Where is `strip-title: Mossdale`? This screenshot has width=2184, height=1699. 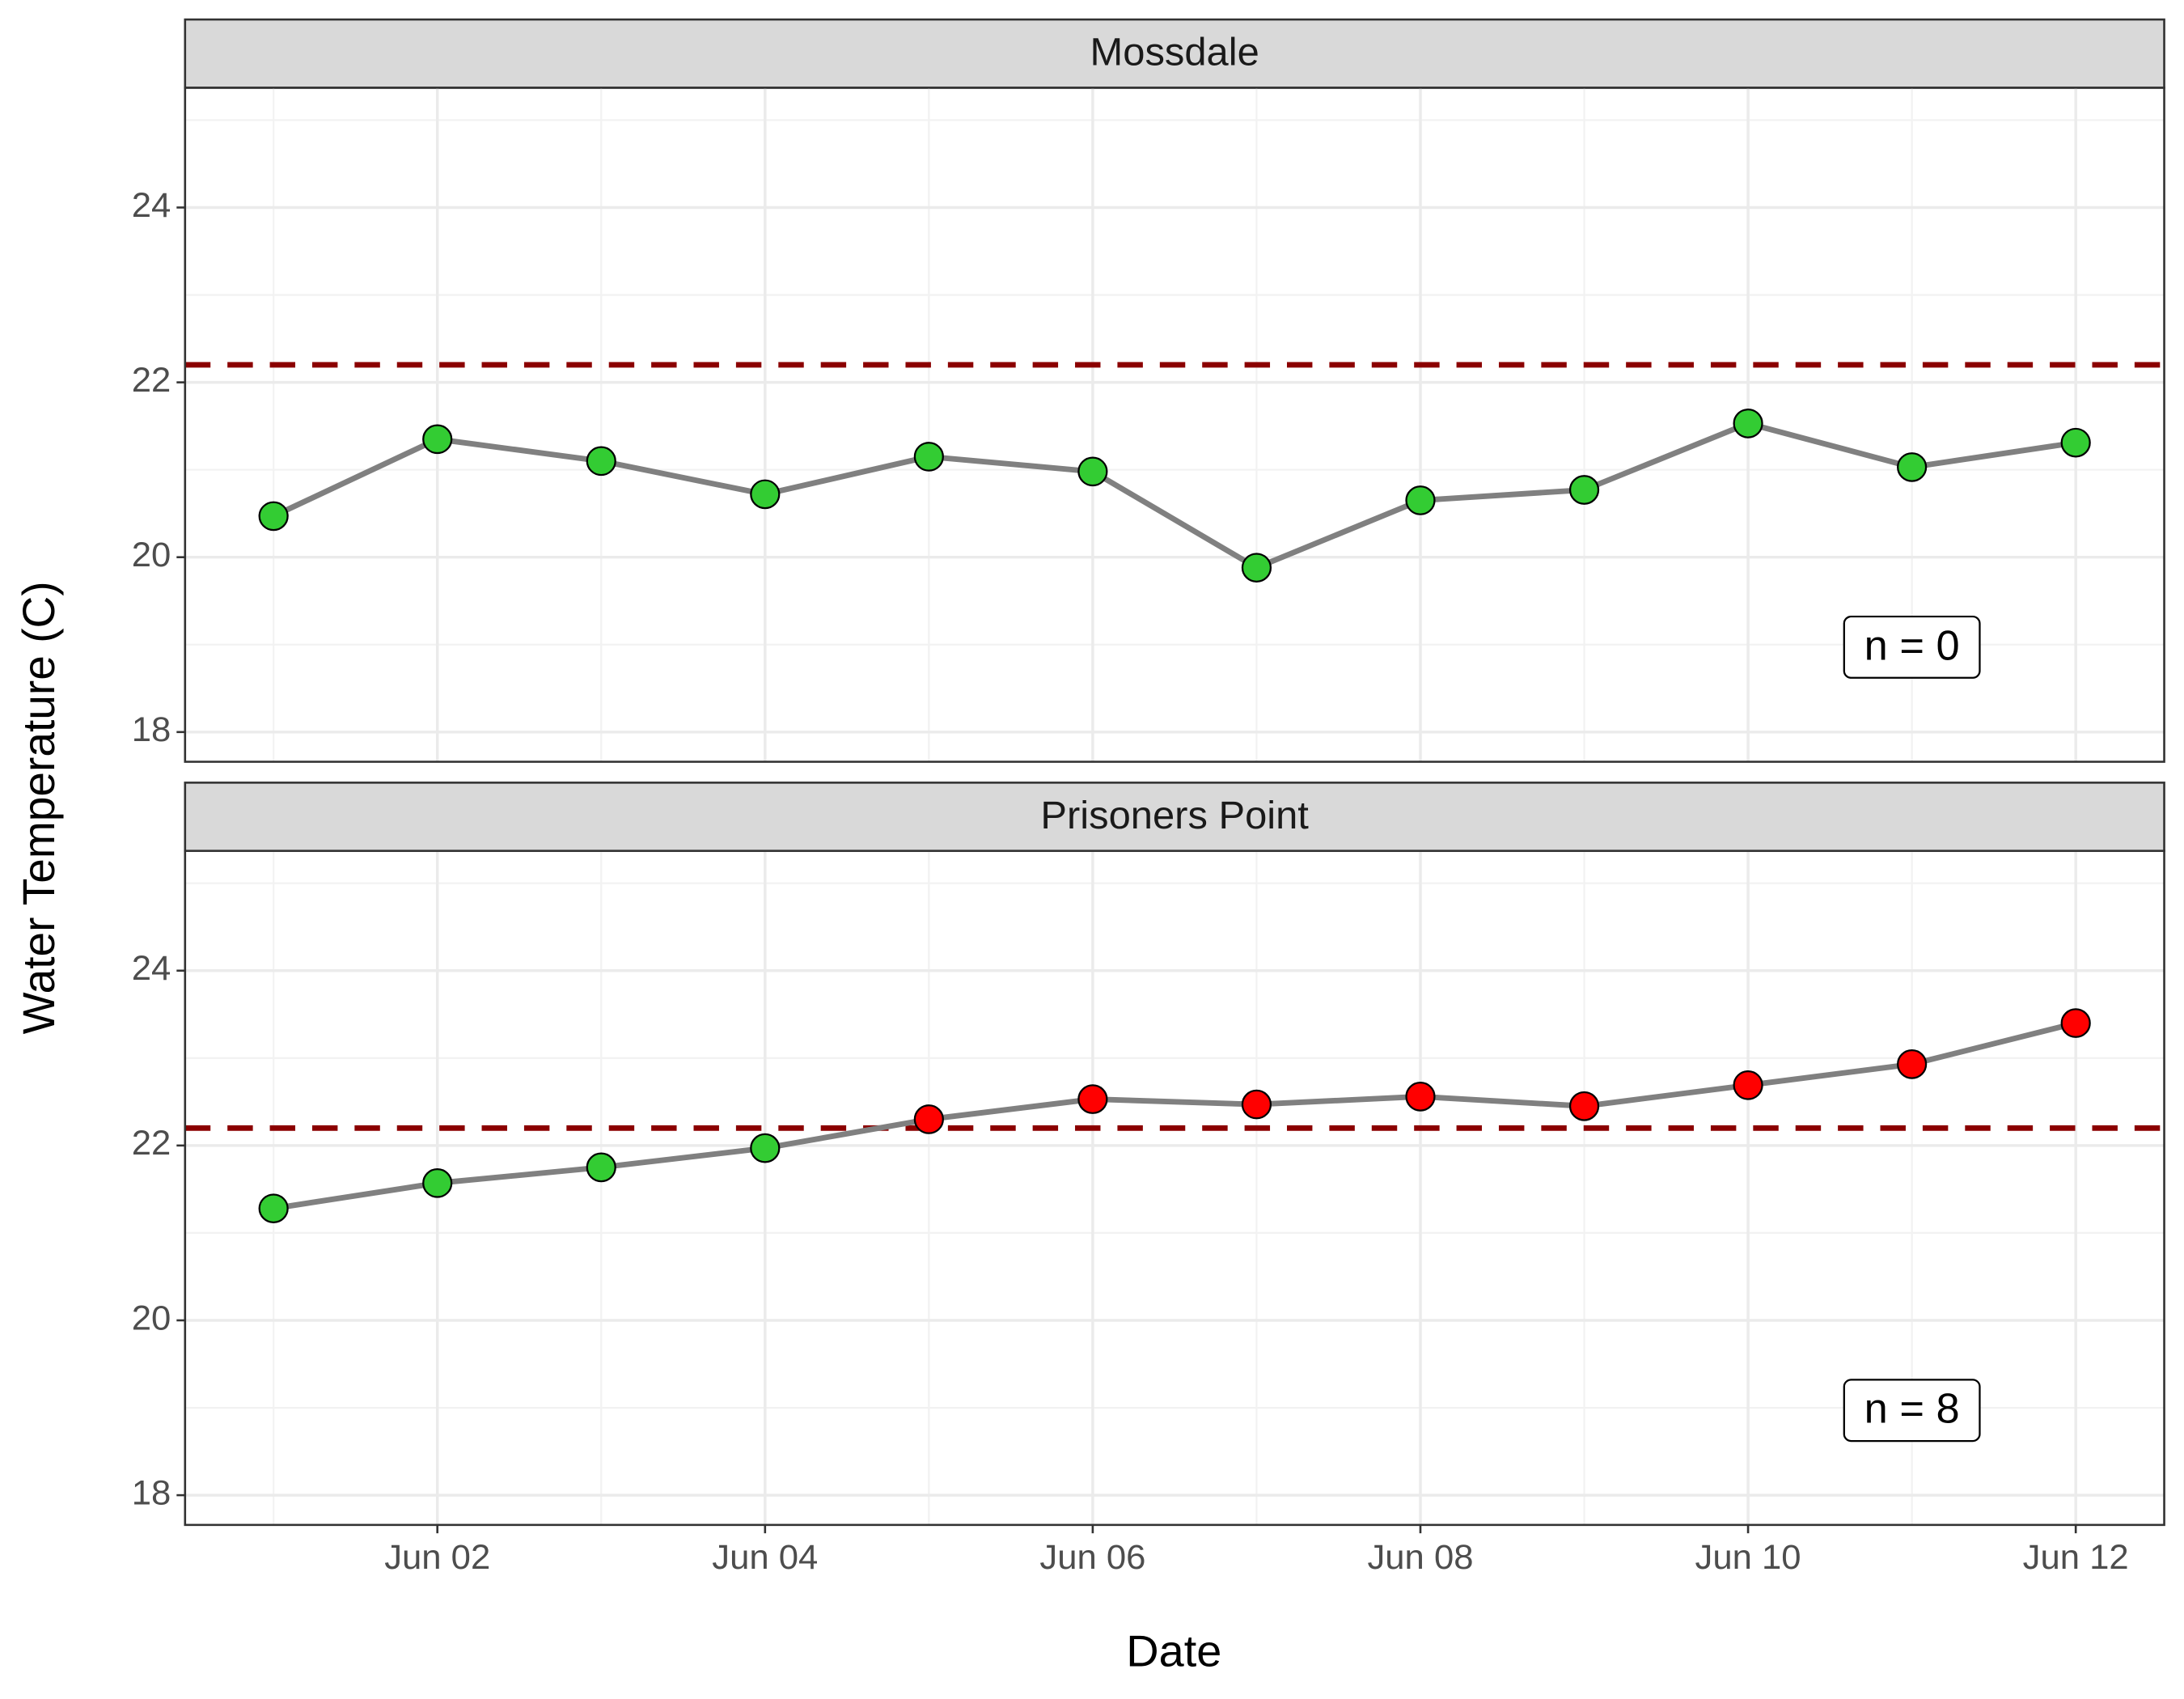
strip-title: Mossdale is located at coordinates (1174, 52).